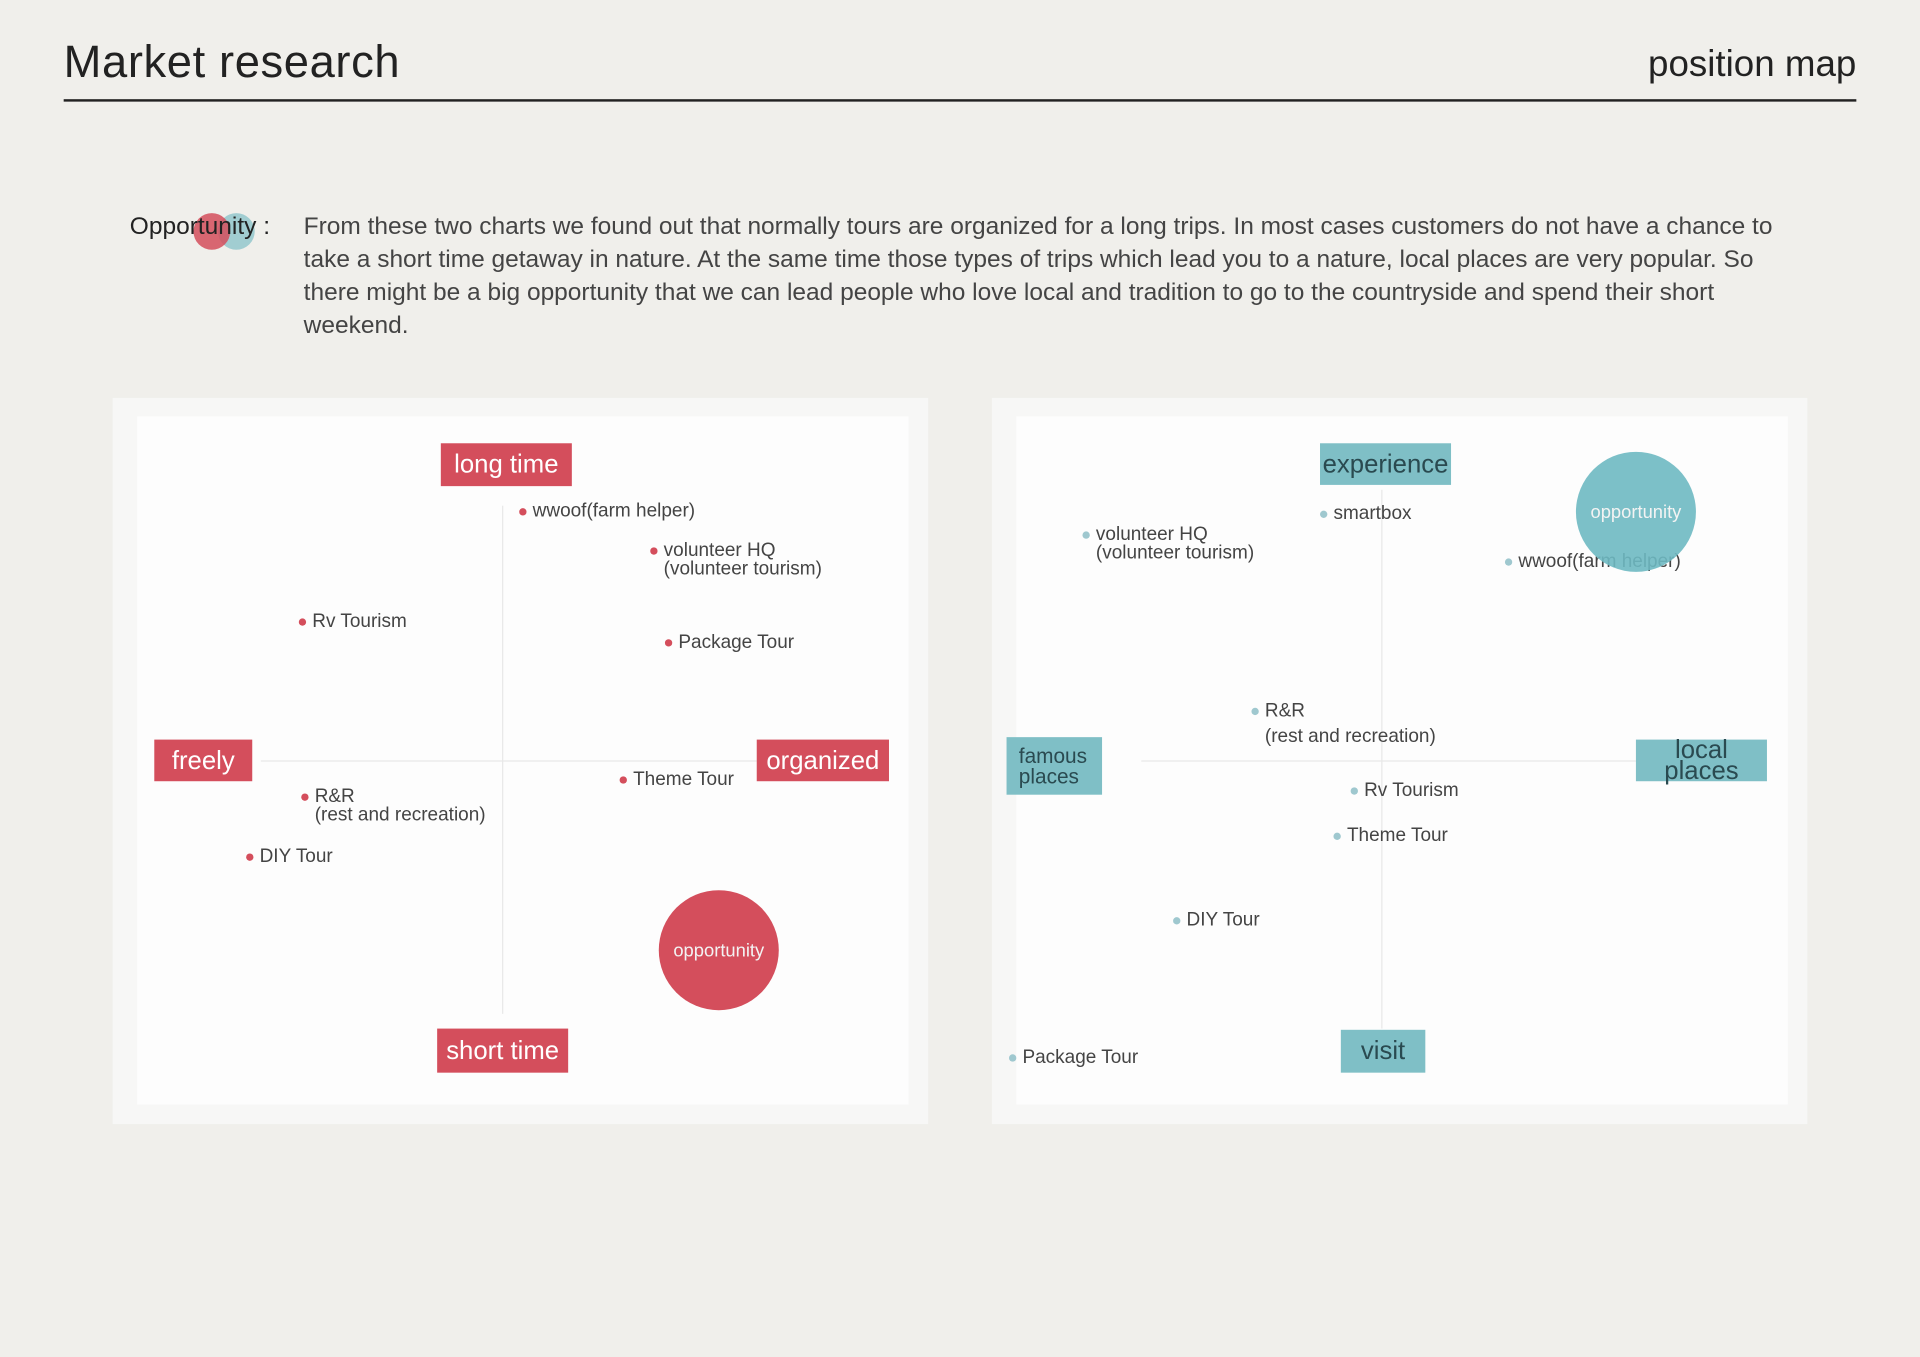  What do you see at coordinates (1701, 760) in the screenshot?
I see `axis-label: local places` at bounding box center [1701, 760].